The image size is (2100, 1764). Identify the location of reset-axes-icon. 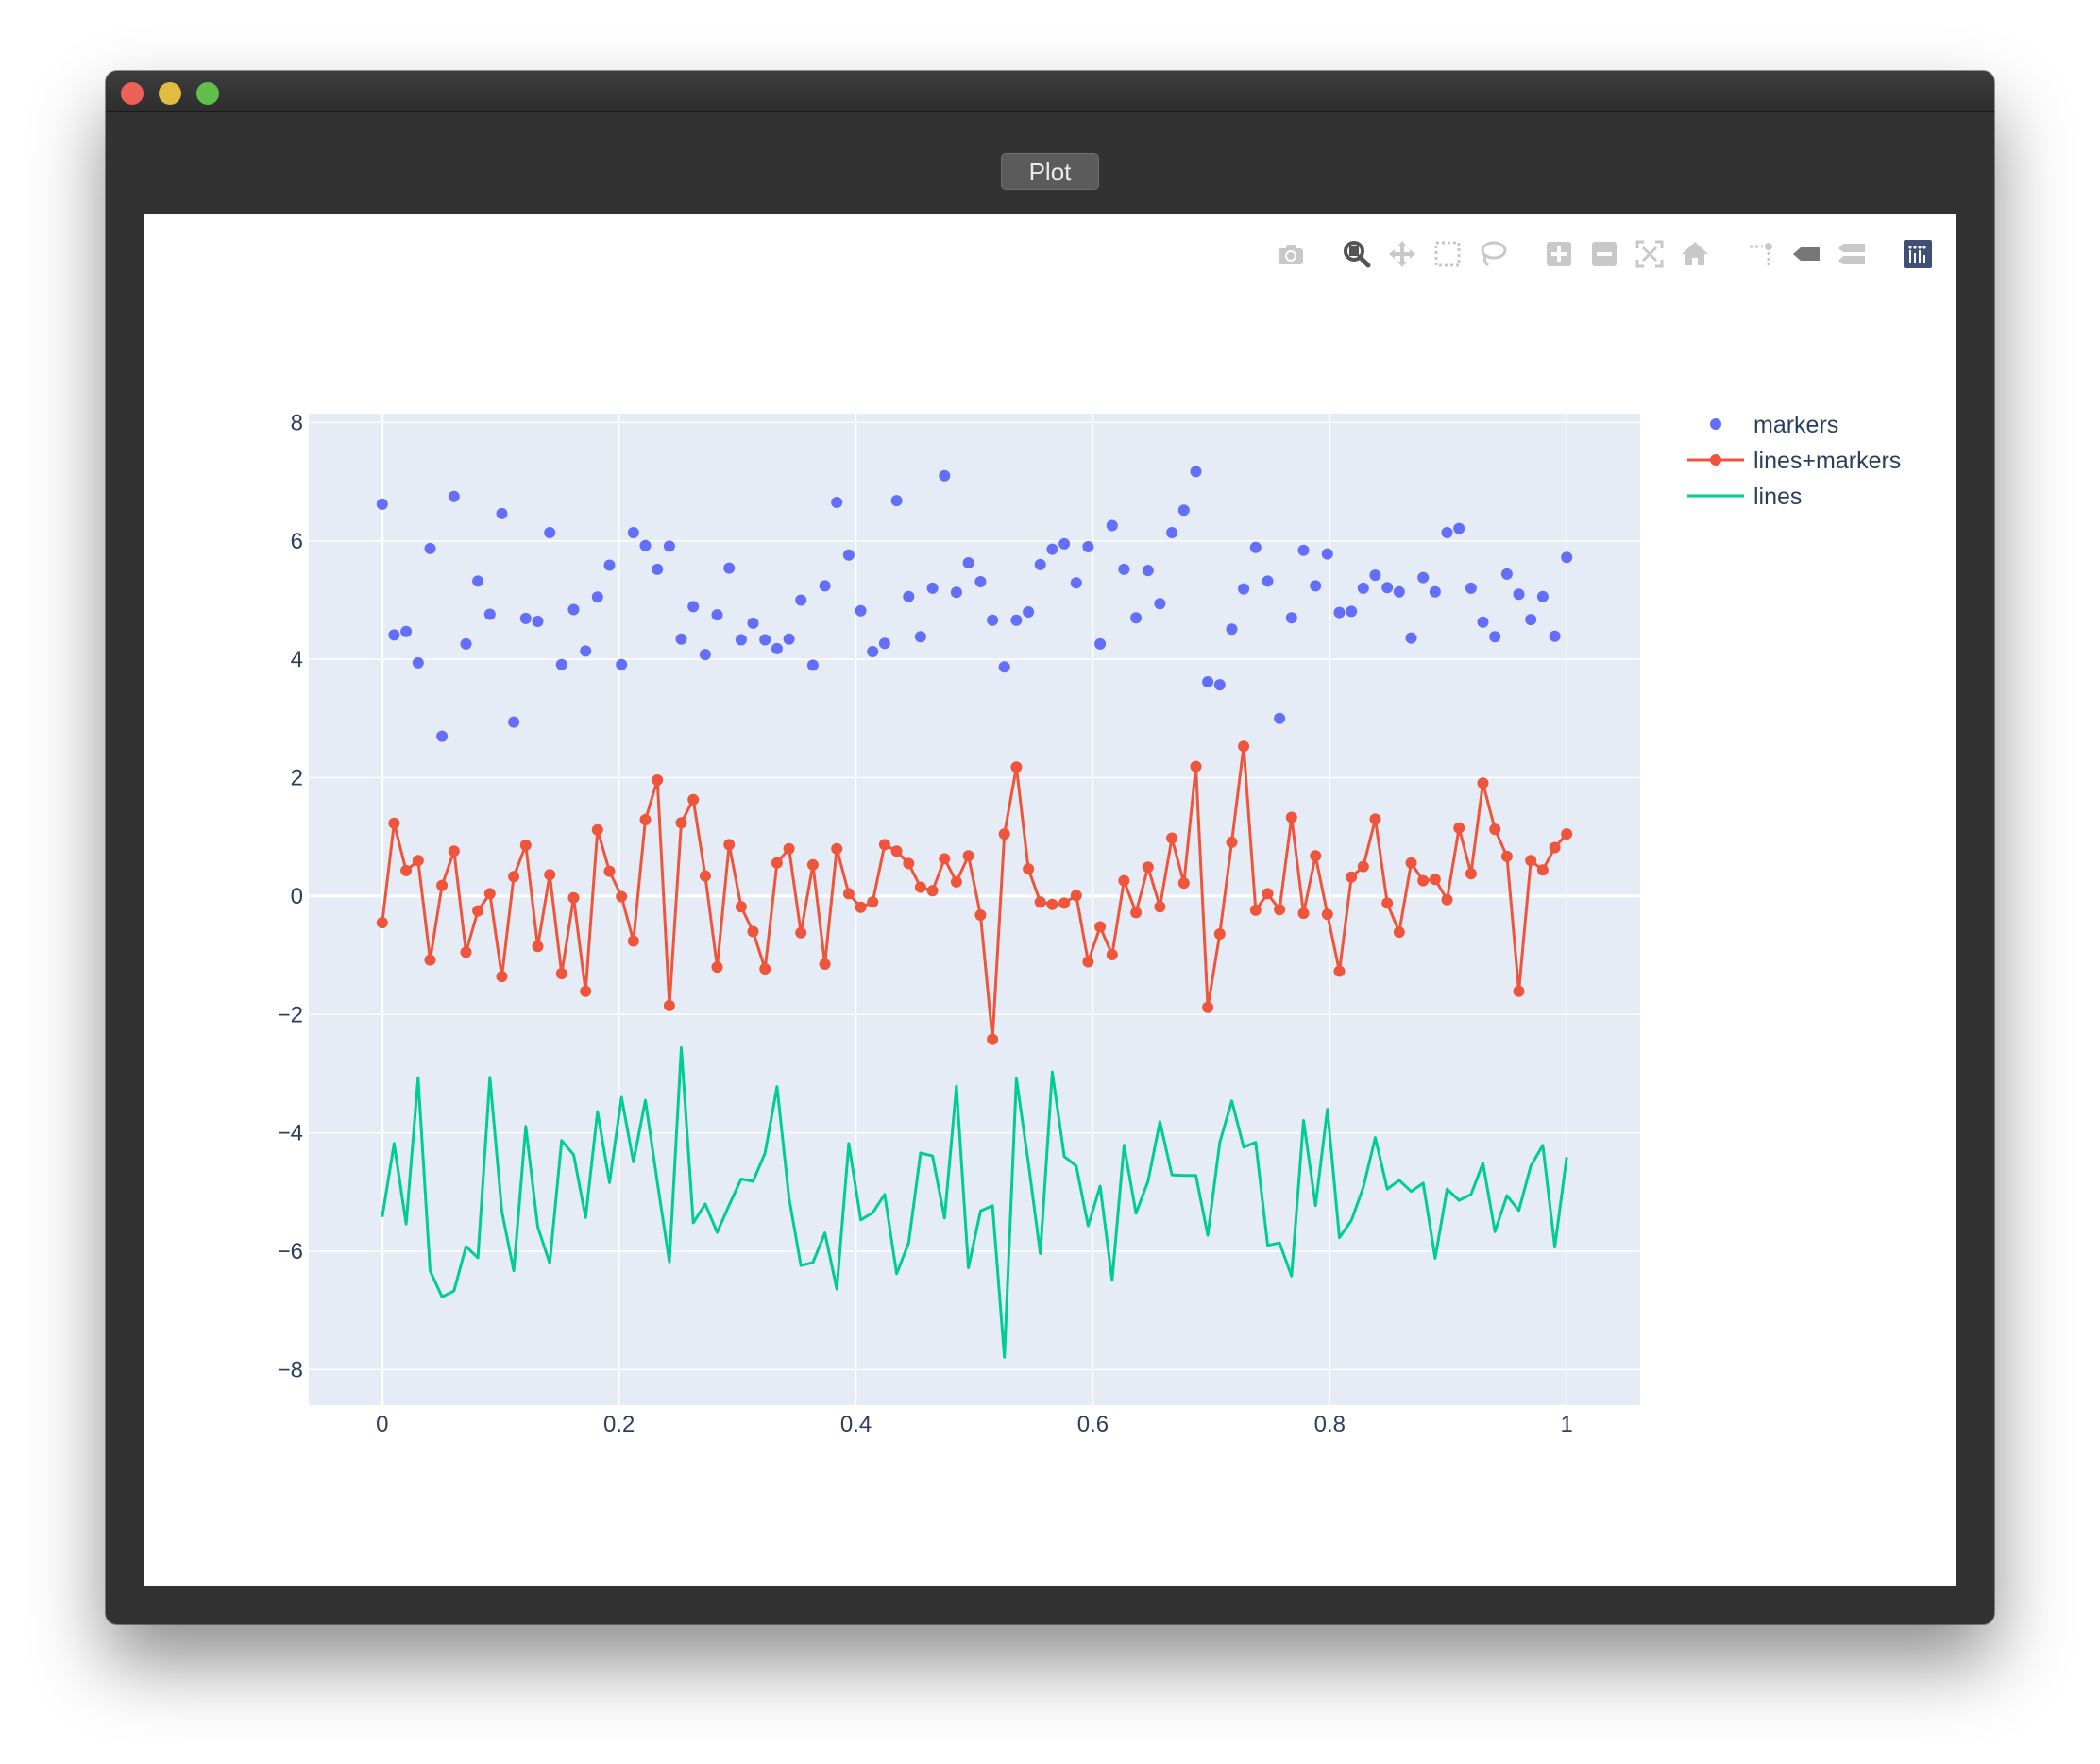
(1695, 254).